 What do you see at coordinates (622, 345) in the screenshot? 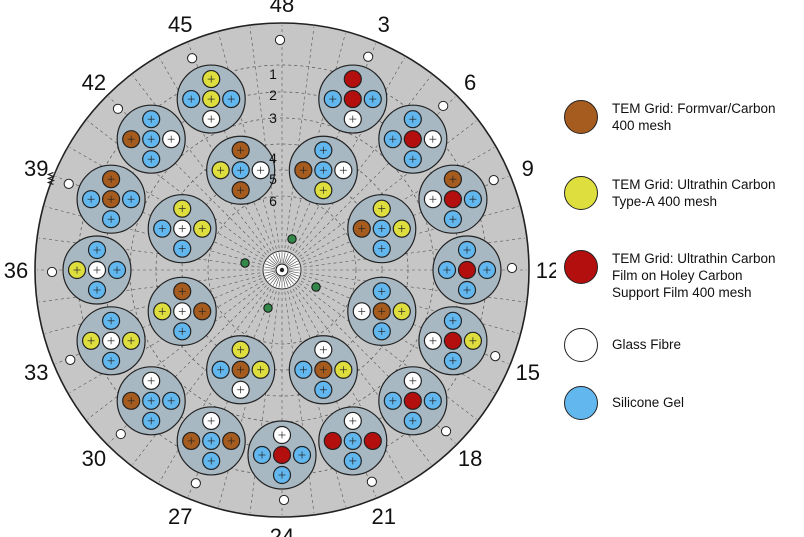
I see `legend-item-glass: Glass Fibre` at bounding box center [622, 345].